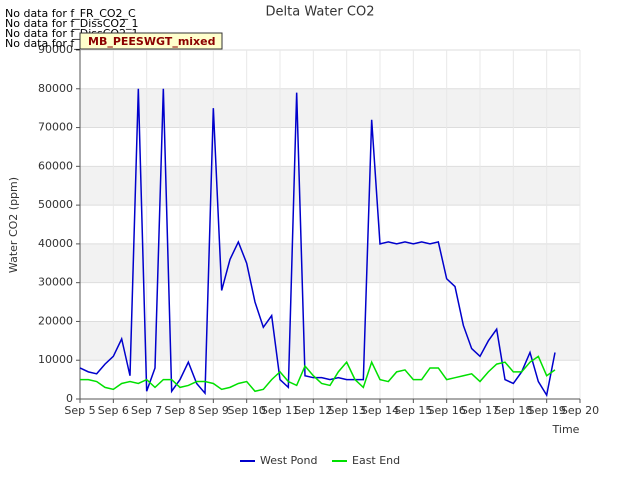 The width and height of the screenshot is (640, 480). Describe the element at coordinates (55, 165) in the screenshot. I see `y-tick-label: 60000` at that location.